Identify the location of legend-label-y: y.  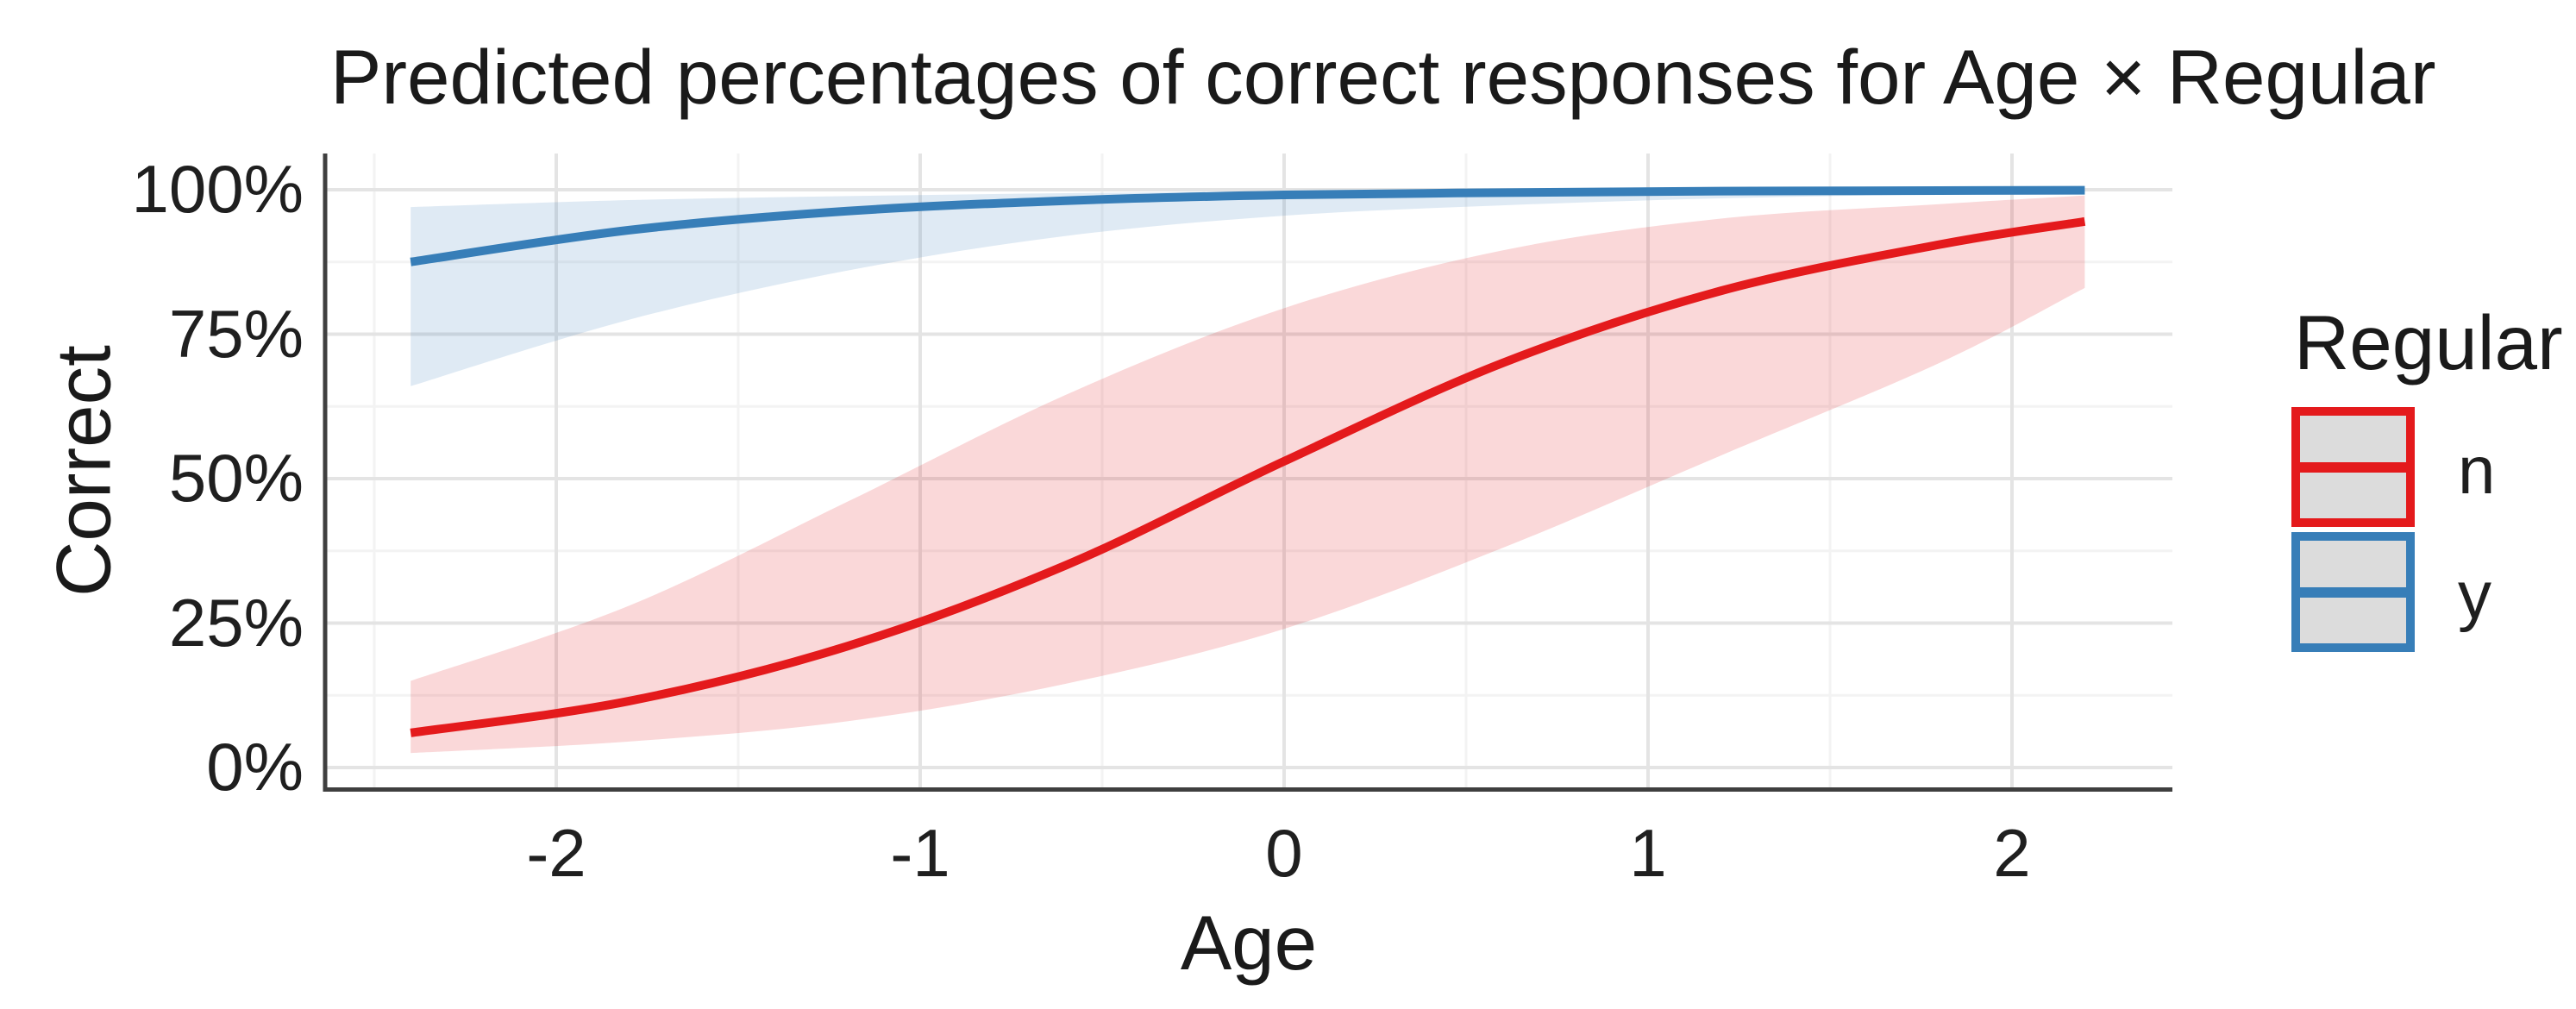
(2474, 595).